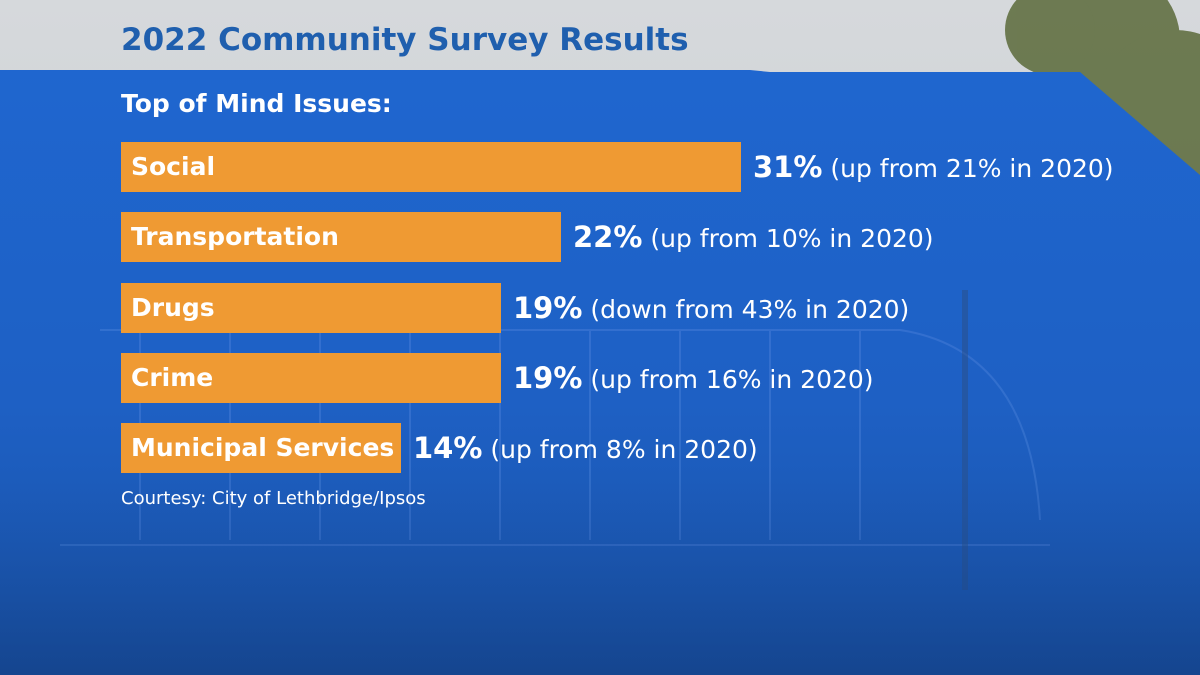  I want to click on comparison-note: (up from 10% in 2020), so click(792, 238).